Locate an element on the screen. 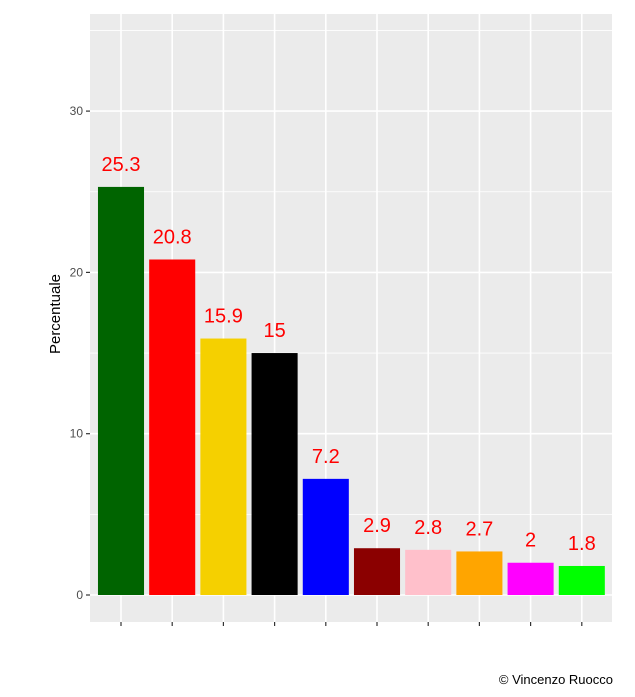 The width and height of the screenshot is (635, 697). bar-value-label: 1.8 is located at coordinates (582, 544).